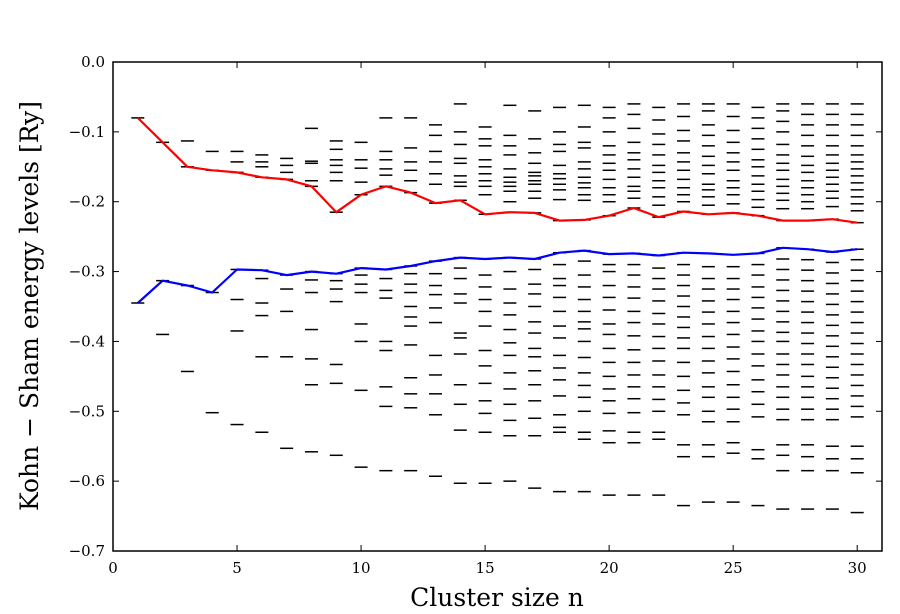 The image size is (900, 614). I want to click on x-tick-label: 0, so click(113, 568).